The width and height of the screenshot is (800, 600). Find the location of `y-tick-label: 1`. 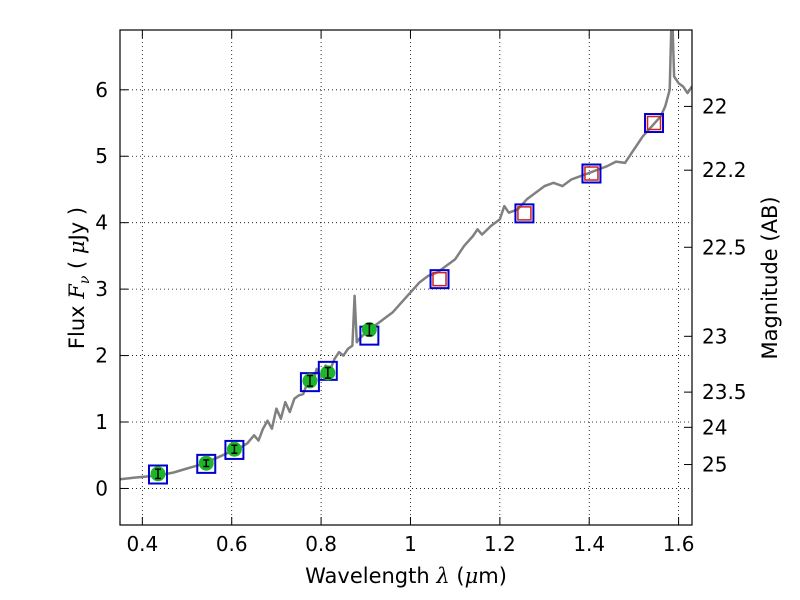

y-tick-label: 1 is located at coordinates (101, 422).